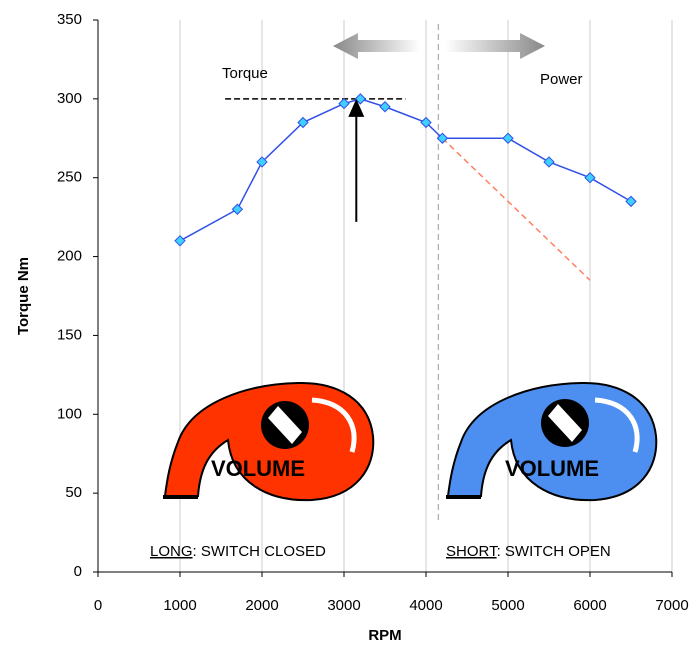  Describe the element at coordinates (472, 551) in the screenshot. I see `mode-key: SHORT` at that location.